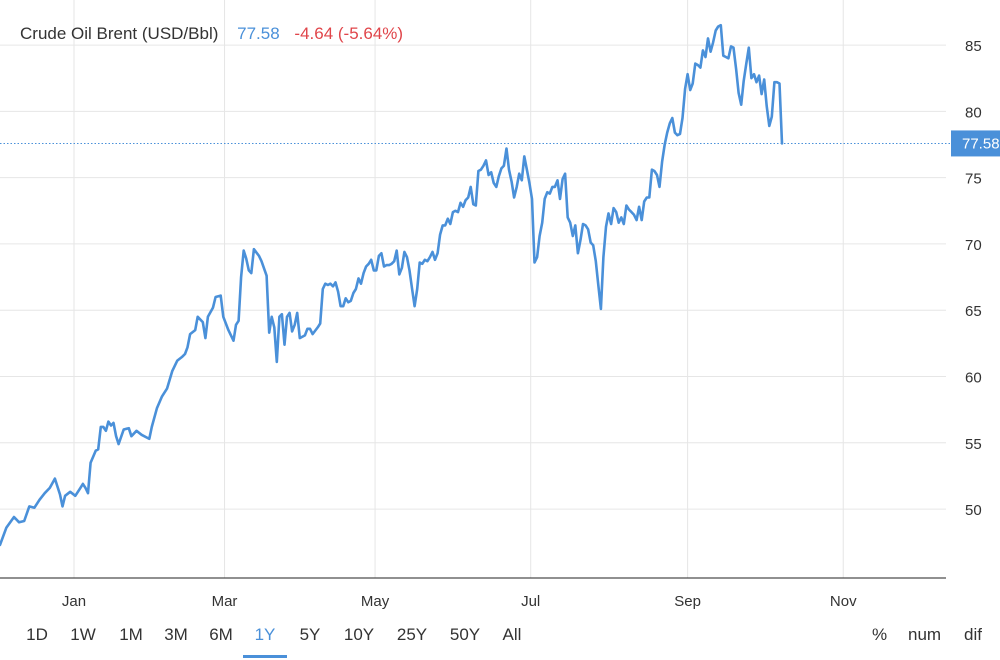 This screenshot has width=1000, height=660. Describe the element at coordinates (310, 634) in the screenshot. I see `range-button-5y: 5Y` at that location.